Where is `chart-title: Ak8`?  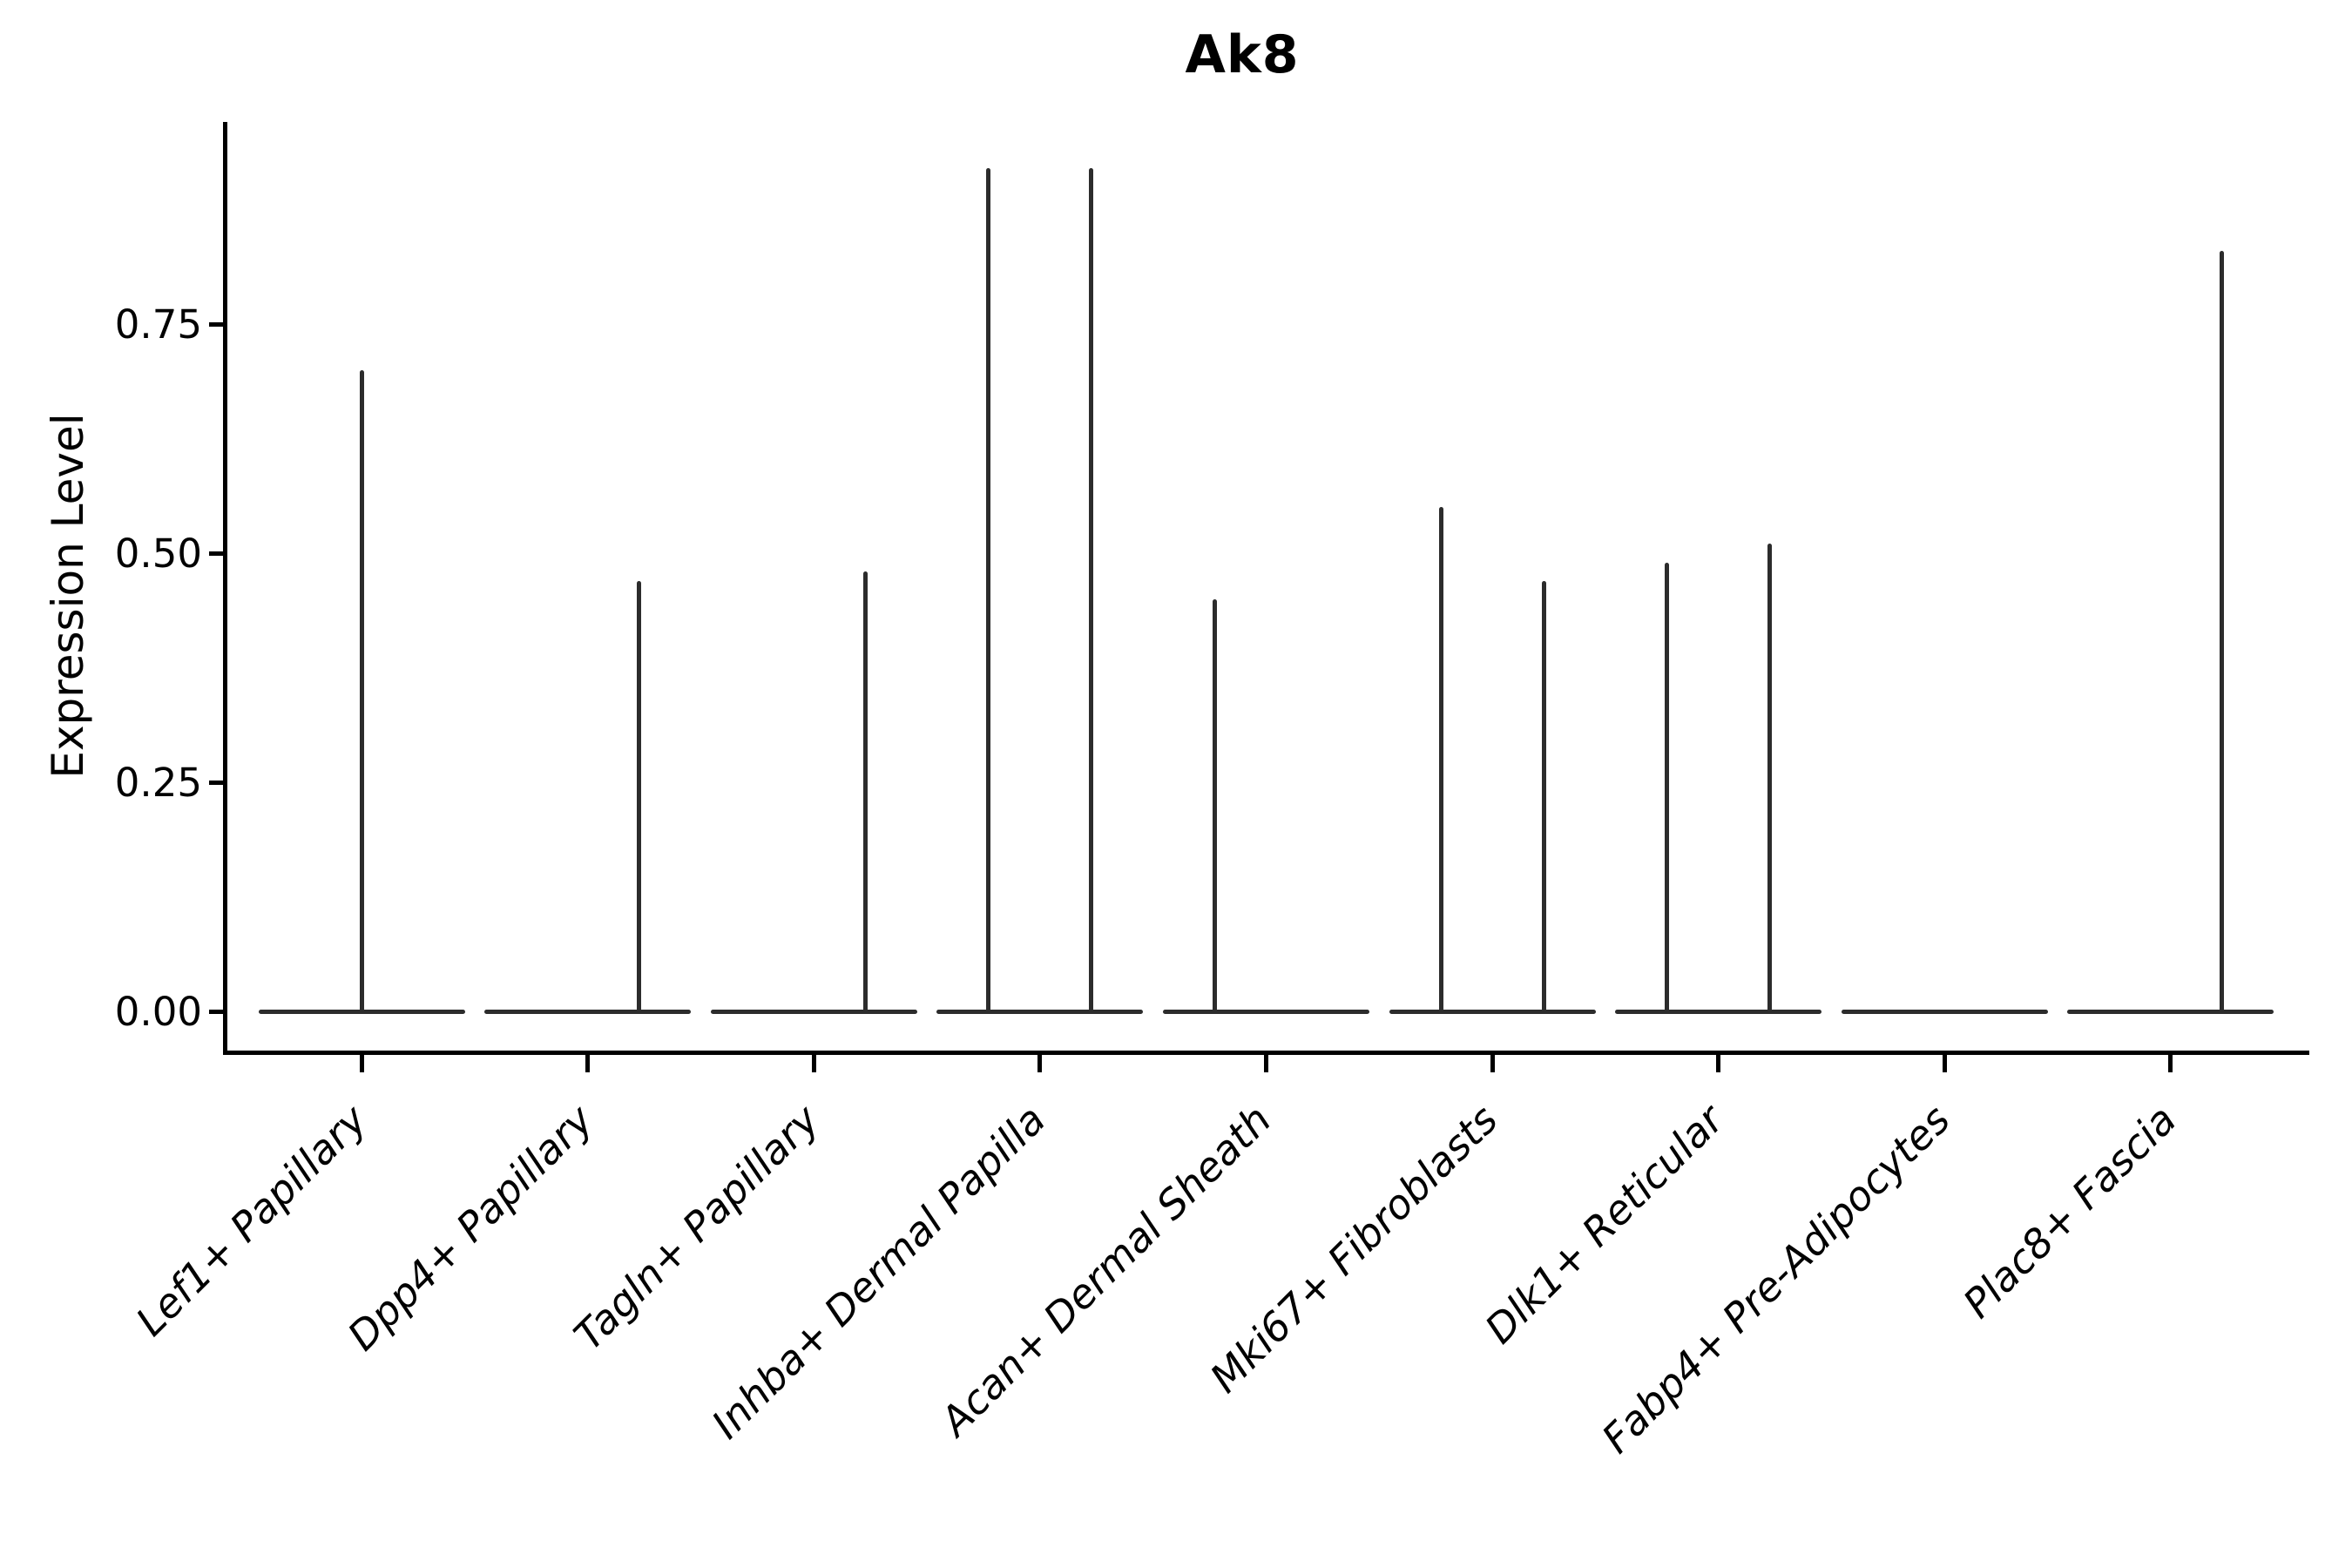
chart-title: Ak8 is located at coordinates (1242, 54).